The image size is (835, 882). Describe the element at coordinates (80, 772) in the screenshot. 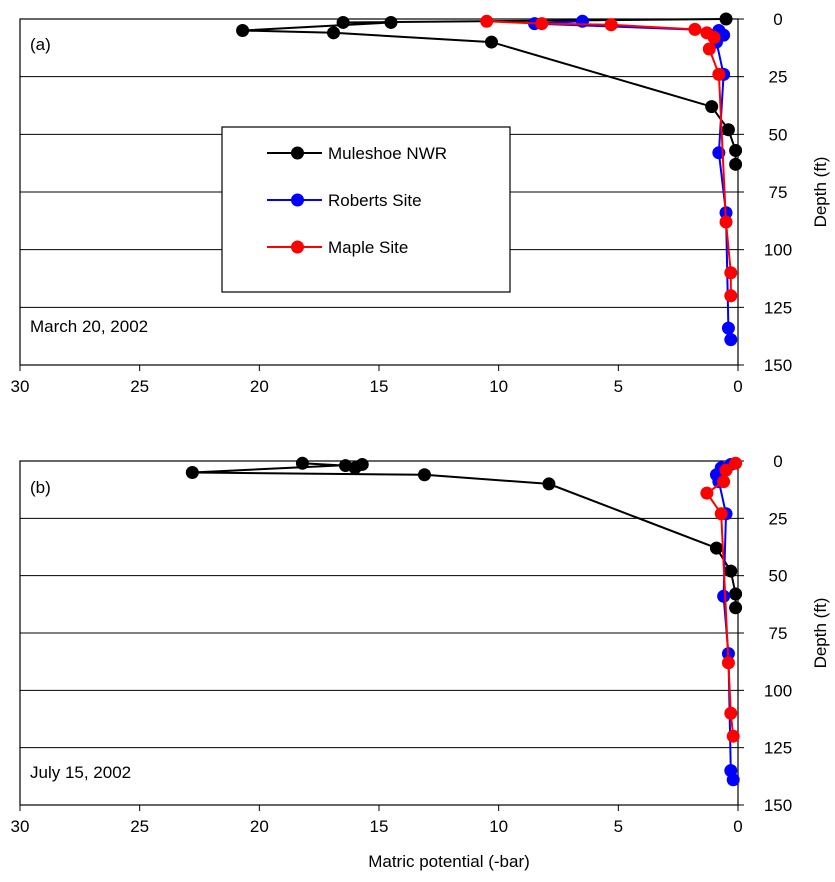

I see `date-annotation: July 15, 2002` at that location.